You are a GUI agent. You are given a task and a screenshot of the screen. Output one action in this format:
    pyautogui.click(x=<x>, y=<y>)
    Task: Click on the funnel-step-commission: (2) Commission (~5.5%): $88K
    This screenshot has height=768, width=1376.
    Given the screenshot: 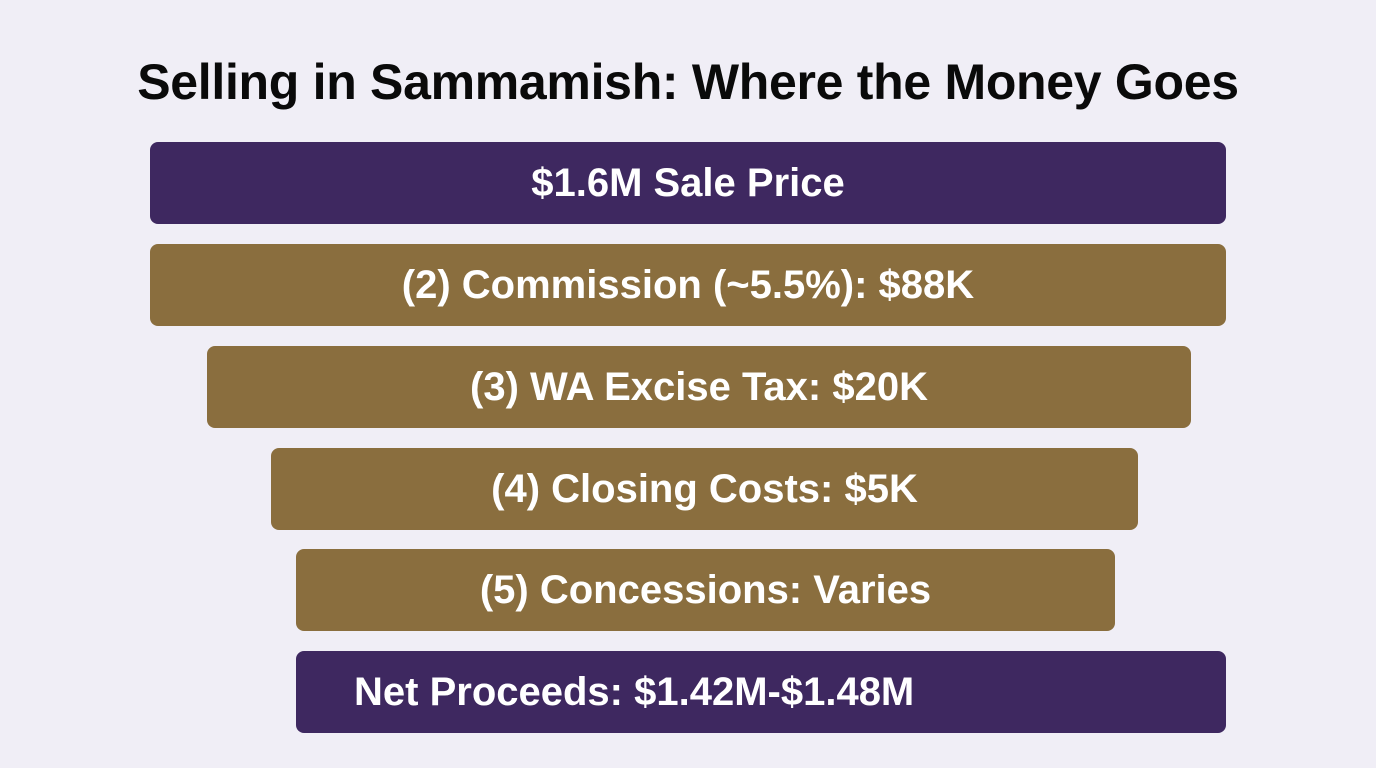 What is the action you would take?
    pyautogui.click(x=688, y=285)
    